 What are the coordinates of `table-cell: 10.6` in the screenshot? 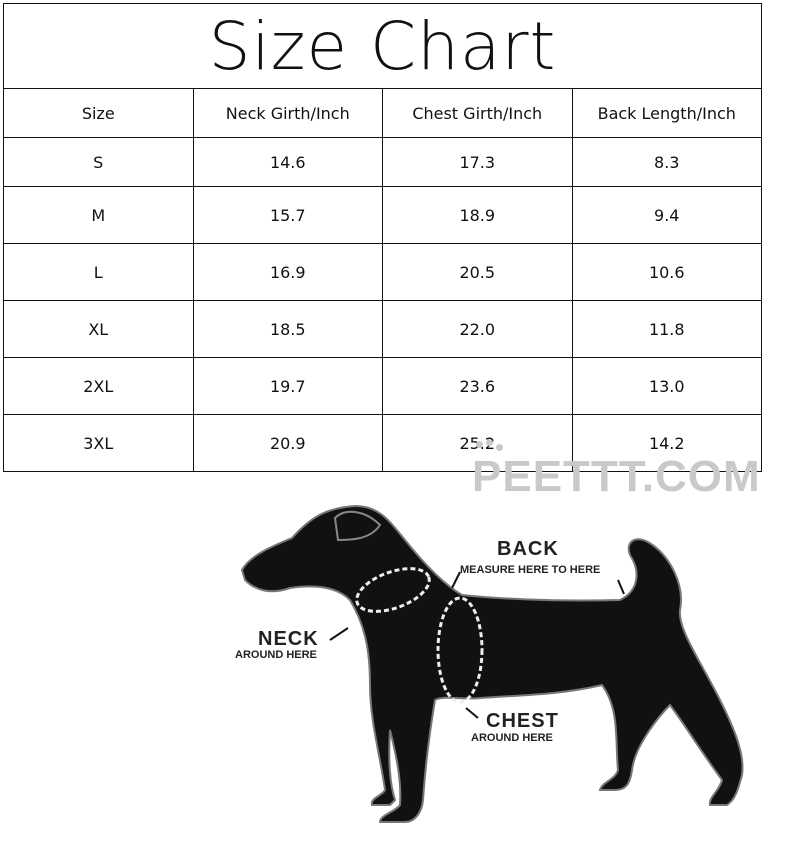 It's located at (666, 272).